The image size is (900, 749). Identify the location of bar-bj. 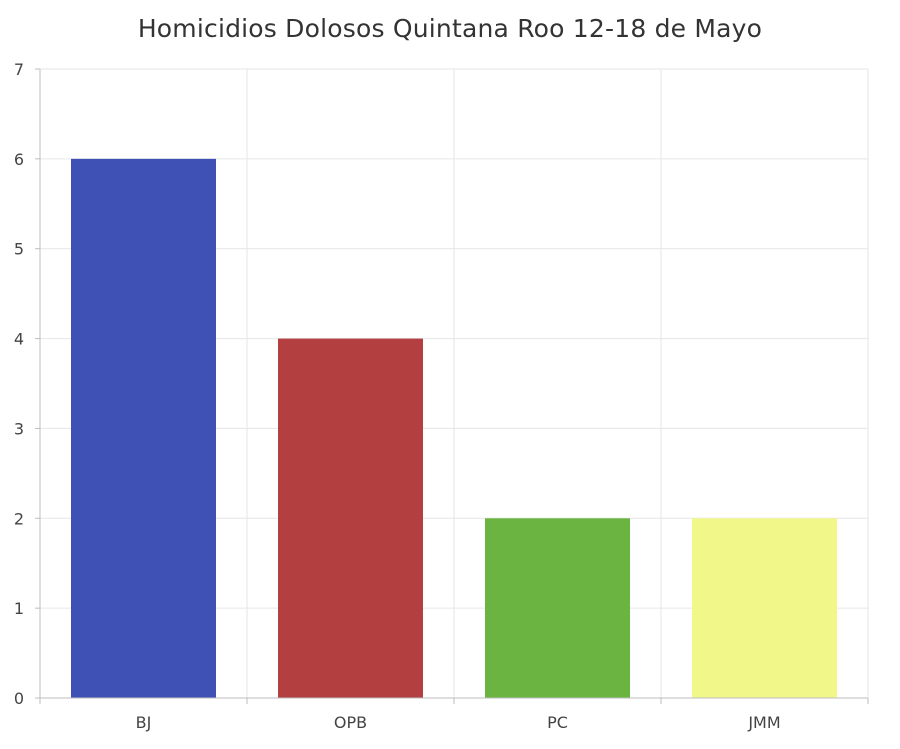
(143, 428).